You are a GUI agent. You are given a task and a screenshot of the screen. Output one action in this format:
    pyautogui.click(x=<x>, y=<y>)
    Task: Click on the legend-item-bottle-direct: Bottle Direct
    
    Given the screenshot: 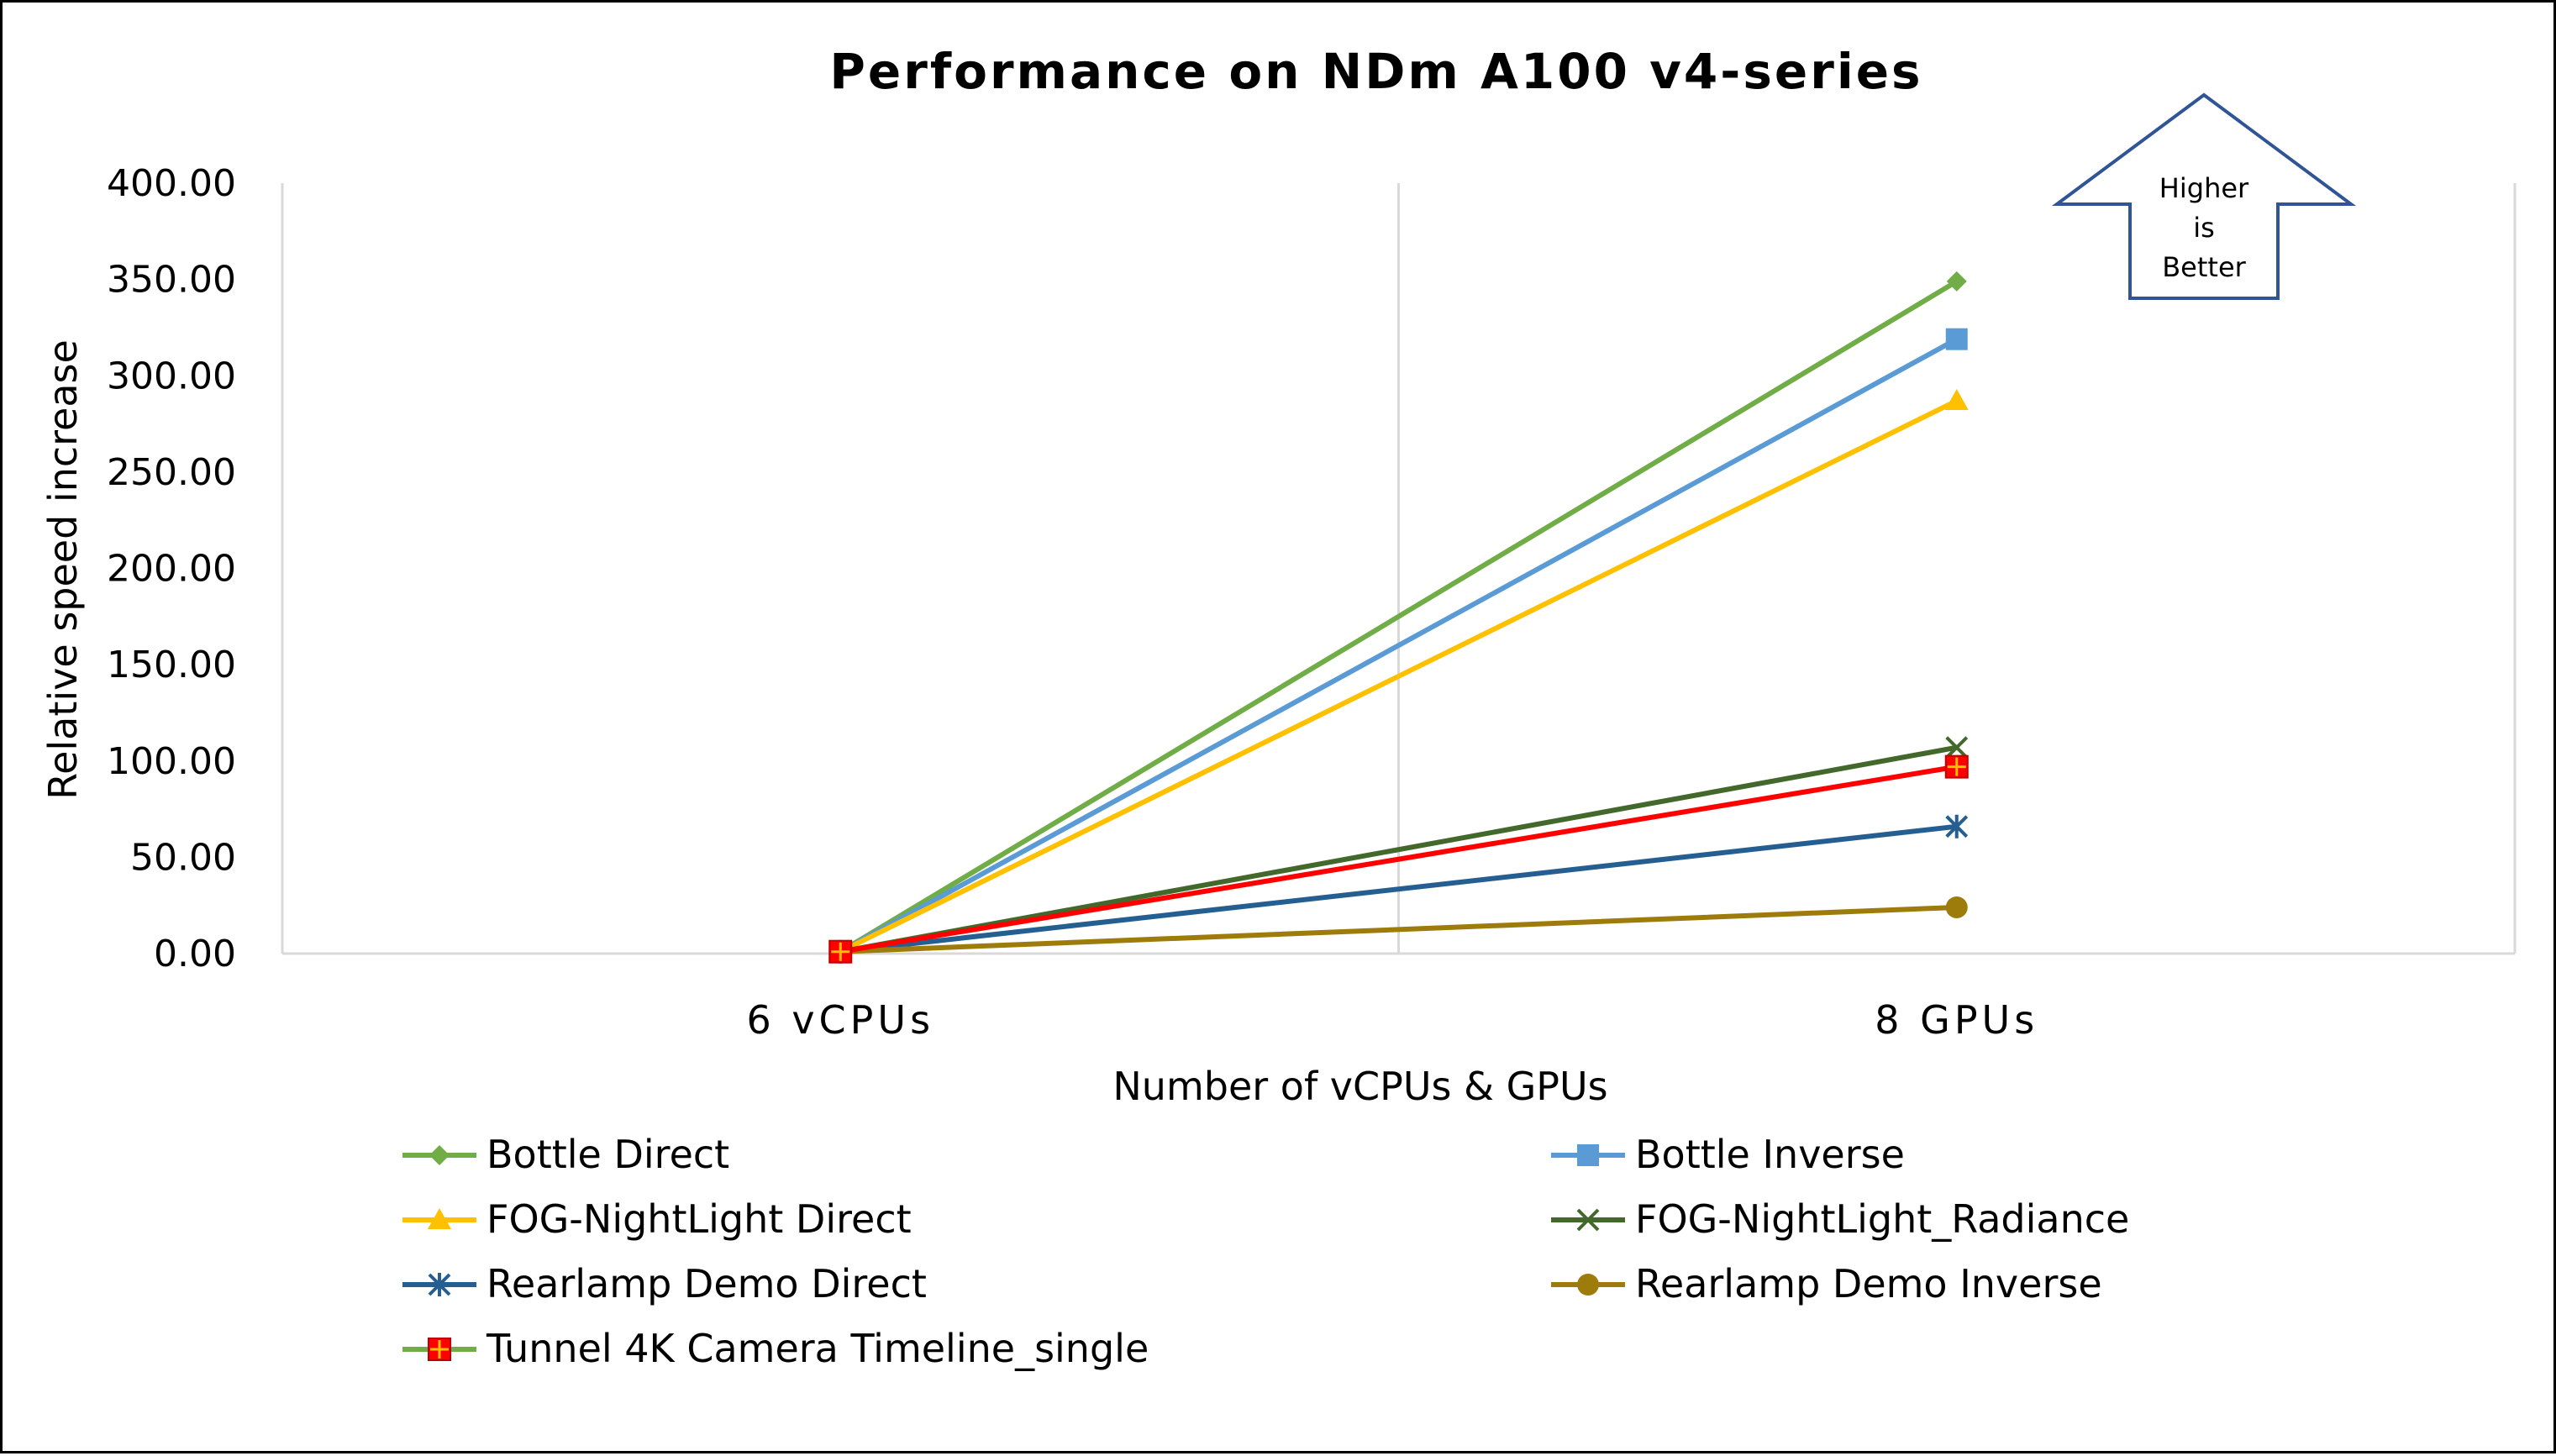 What is the action you would take?
    pyautogui.click(x=565, y=1154)
    